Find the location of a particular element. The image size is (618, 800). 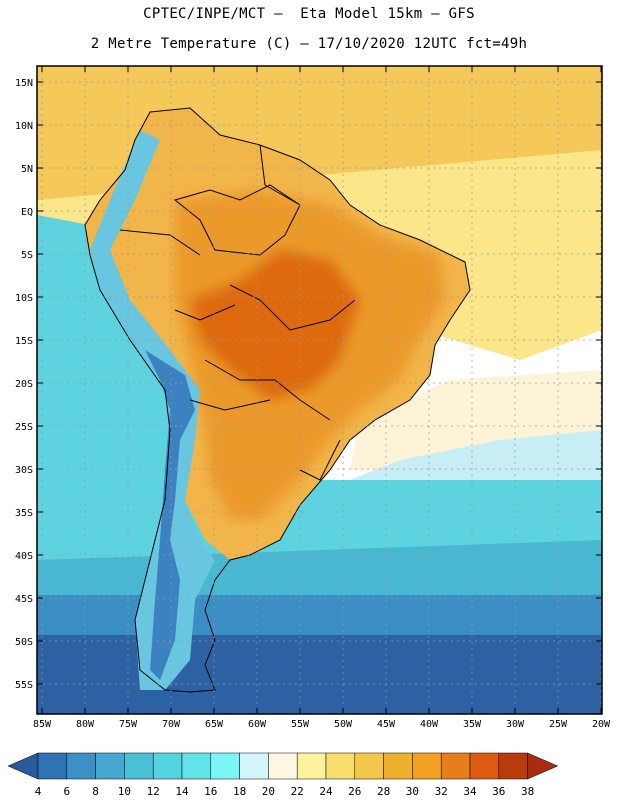

lat-tick-label: 40S is located at coordinates (24, 556).